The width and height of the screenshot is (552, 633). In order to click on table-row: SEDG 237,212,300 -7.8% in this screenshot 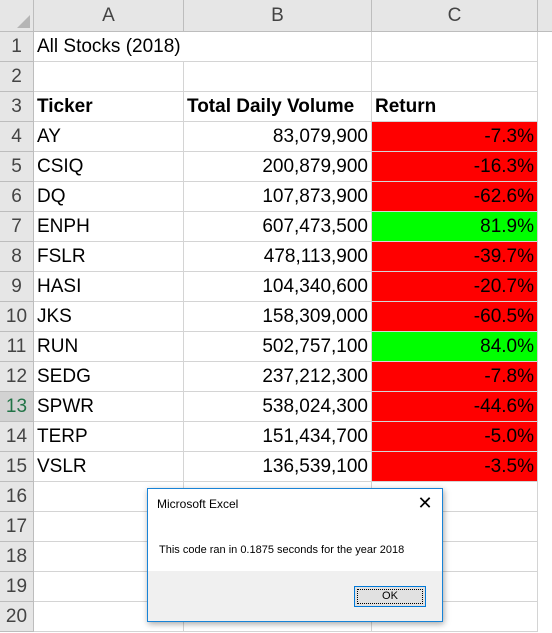, I will do `click(293, 377)`.